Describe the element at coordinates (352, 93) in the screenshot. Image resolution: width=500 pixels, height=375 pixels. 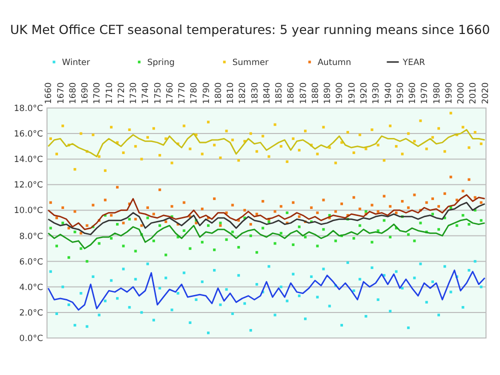
I see `x-tick-label: 1910` at that location.